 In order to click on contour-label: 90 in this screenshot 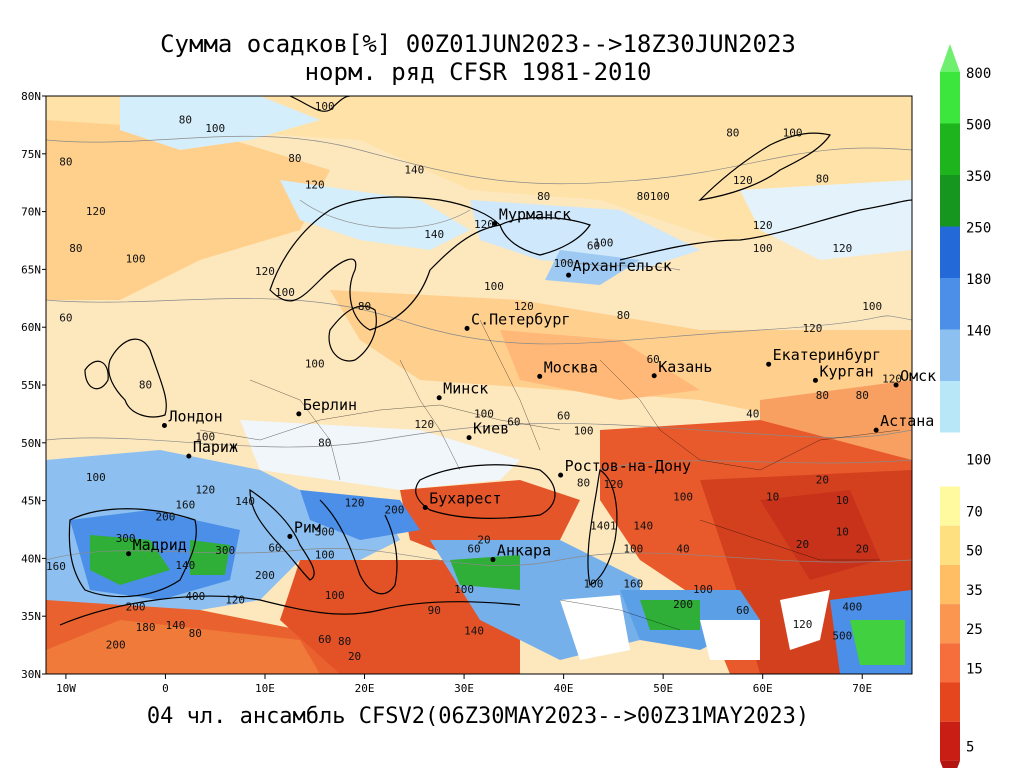, I will do `click(434, 610)`.